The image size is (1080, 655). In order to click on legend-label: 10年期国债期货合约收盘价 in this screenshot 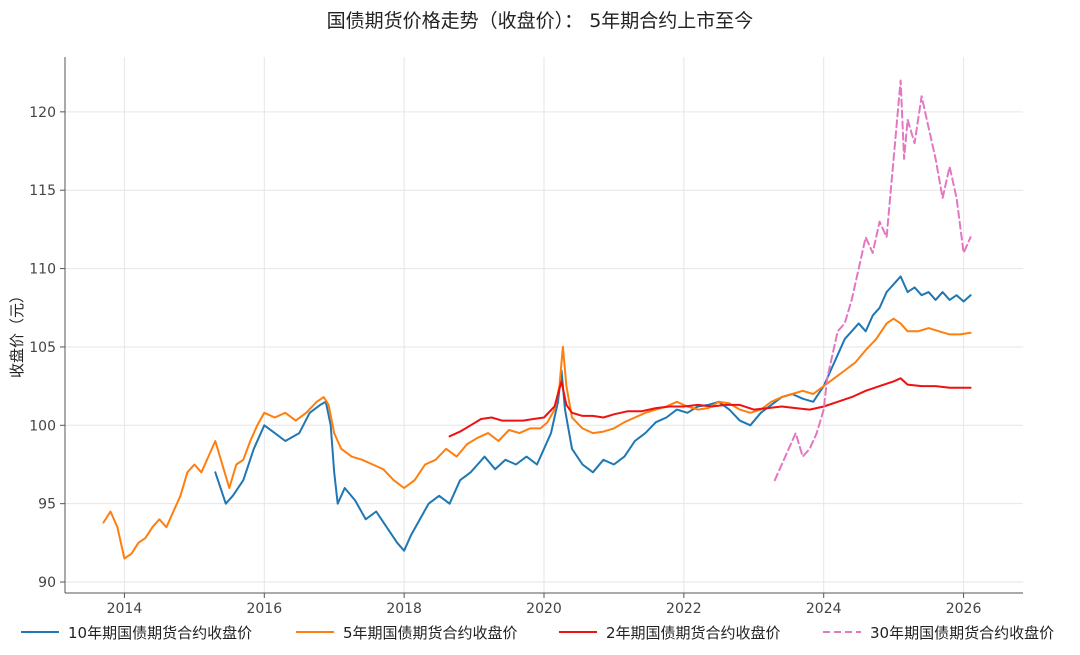, I will do `click(160, 632)`.